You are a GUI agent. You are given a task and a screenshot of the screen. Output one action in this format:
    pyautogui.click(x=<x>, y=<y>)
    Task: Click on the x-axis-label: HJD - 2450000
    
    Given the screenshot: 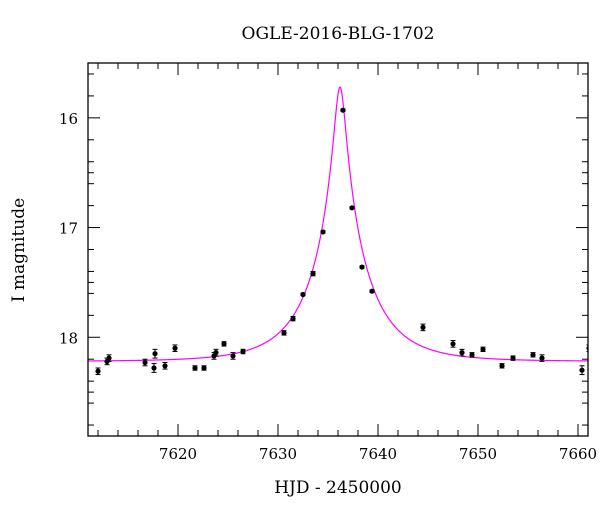 What is the action you would take?
    pyautogui.click(x=338, y=488)
    